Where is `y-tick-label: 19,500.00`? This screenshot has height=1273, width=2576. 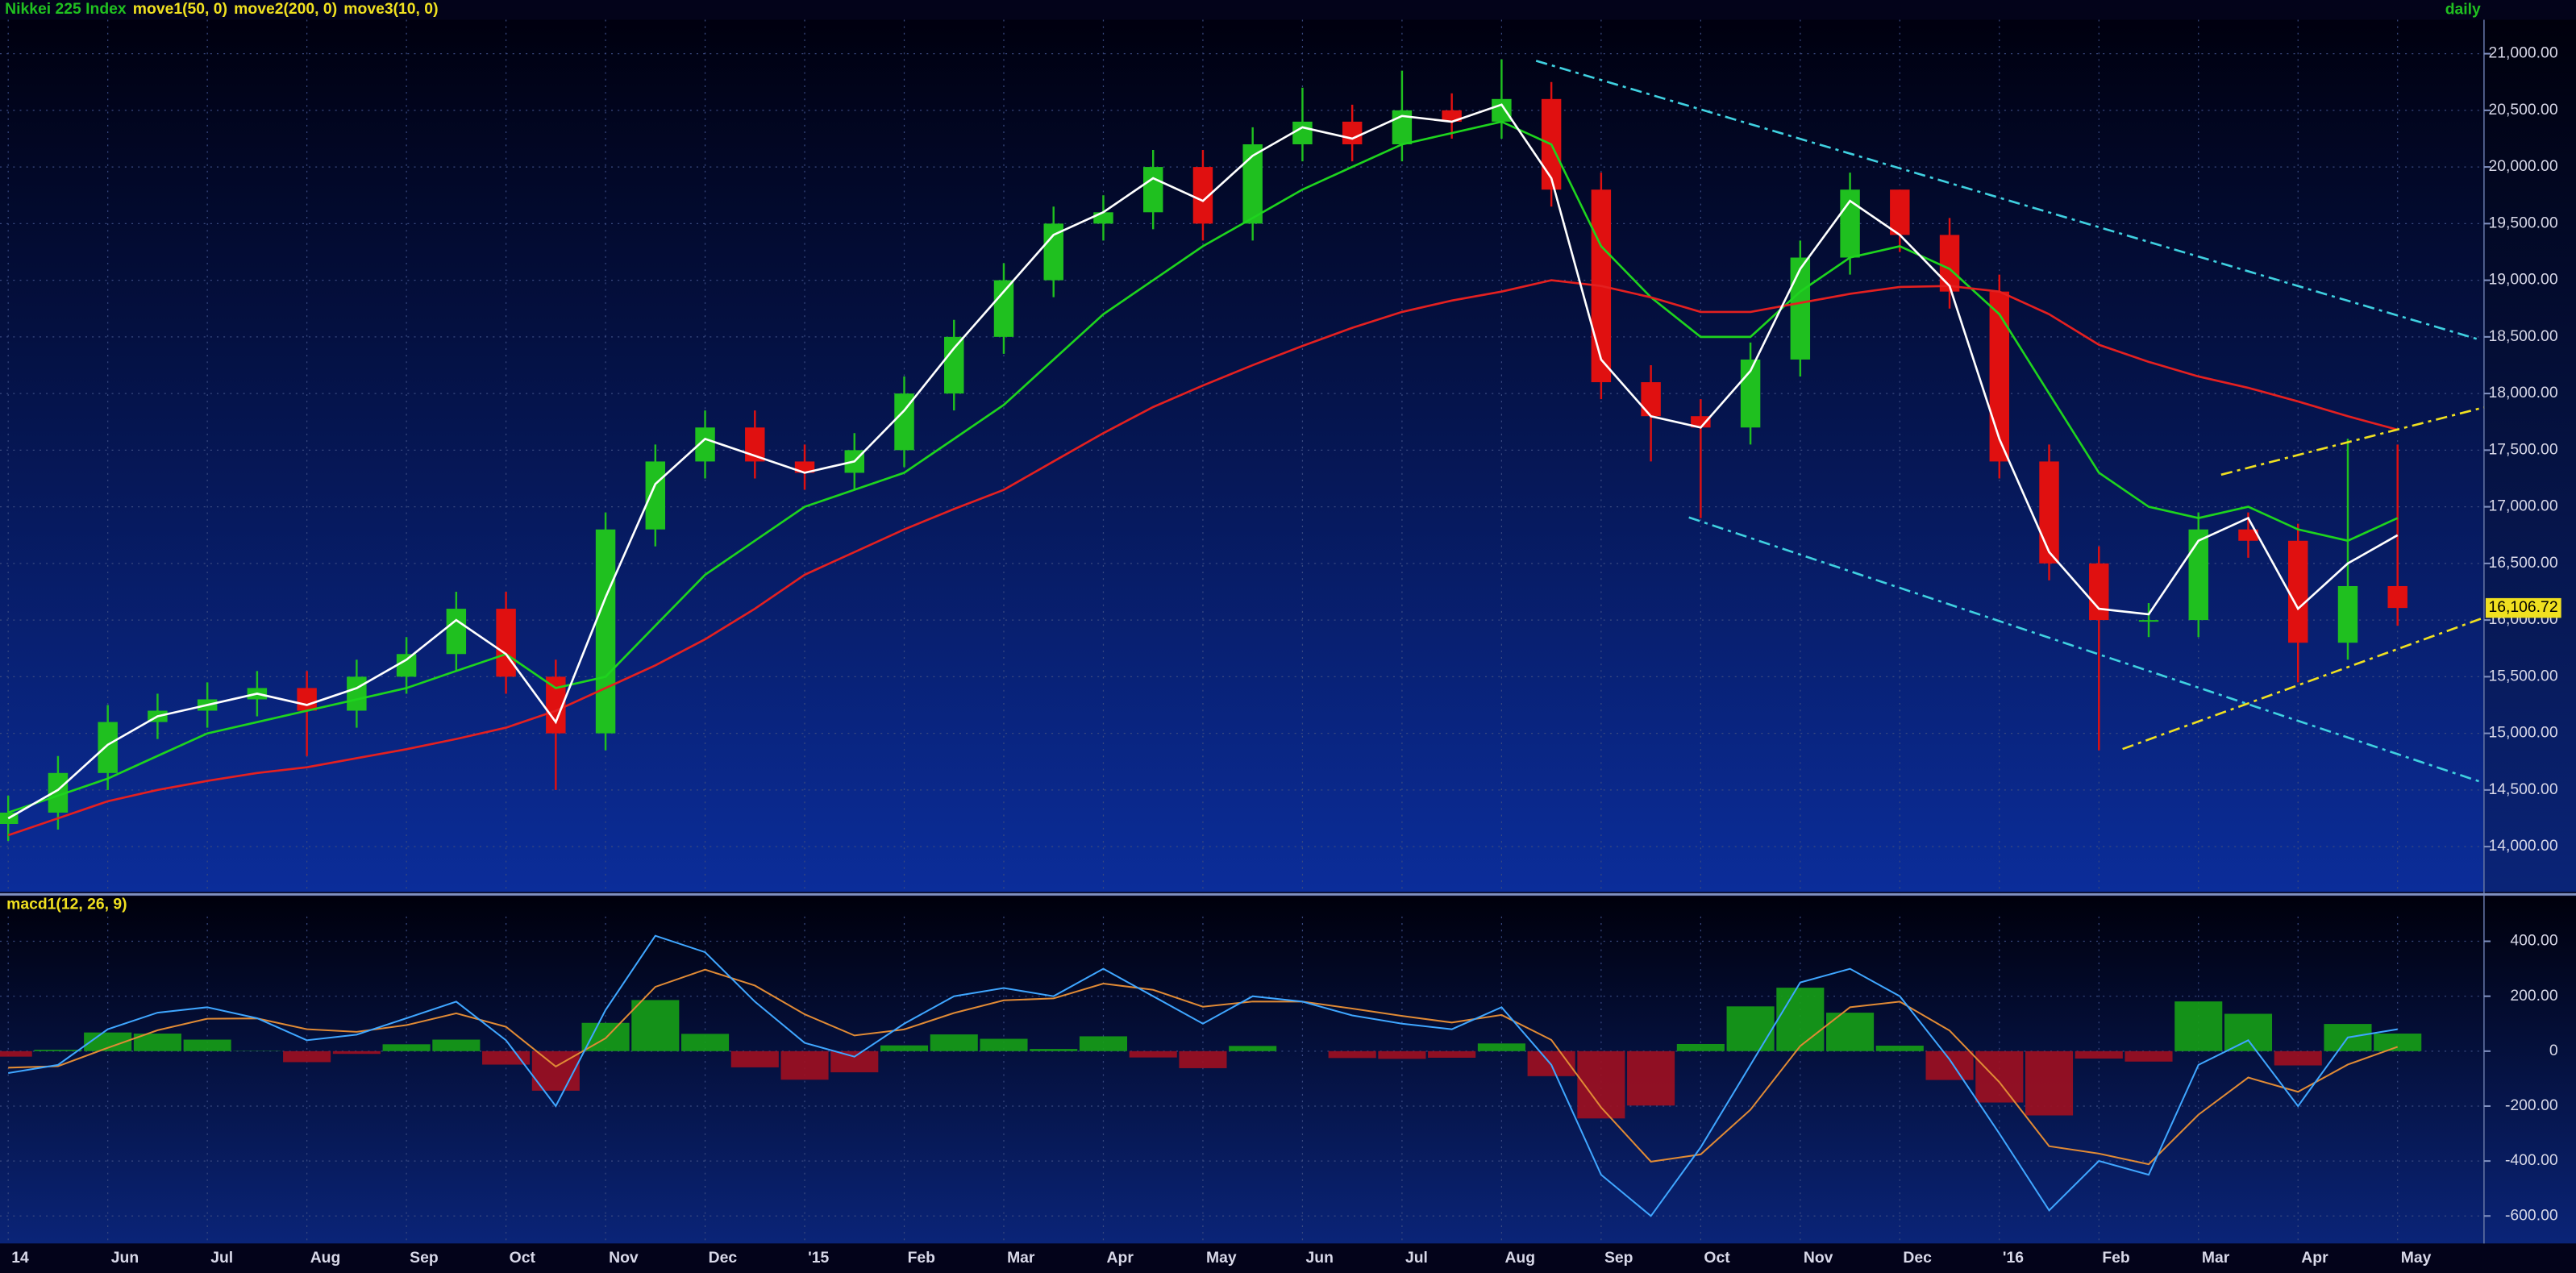
y-tick-label: 19,500.00 is located at coordinates (2524, 222).